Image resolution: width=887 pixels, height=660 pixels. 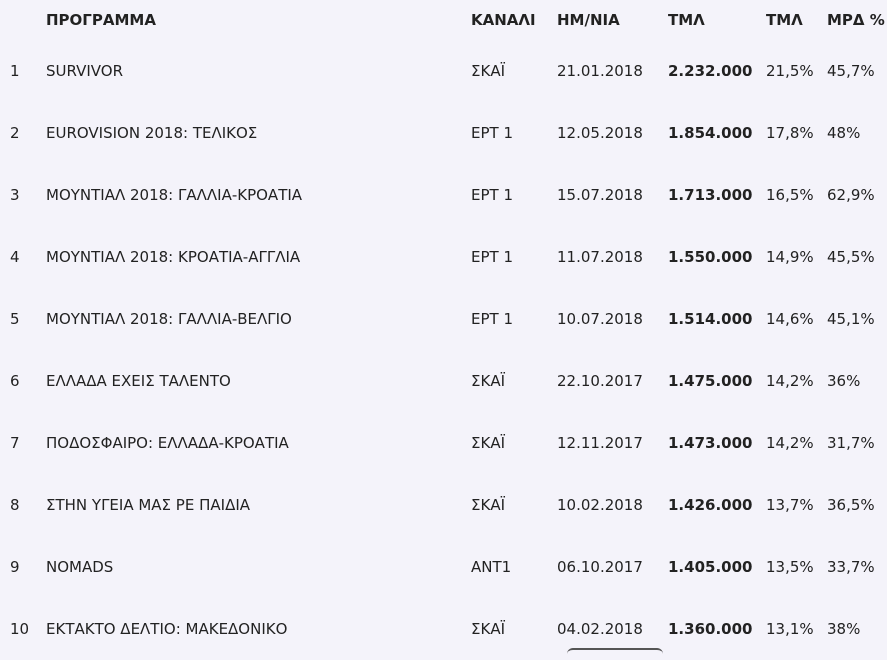 What do you see at coordinates (80, 567) in the screenshot?
I see `cell-program: NOMADS` at bounding box center [80, 567].